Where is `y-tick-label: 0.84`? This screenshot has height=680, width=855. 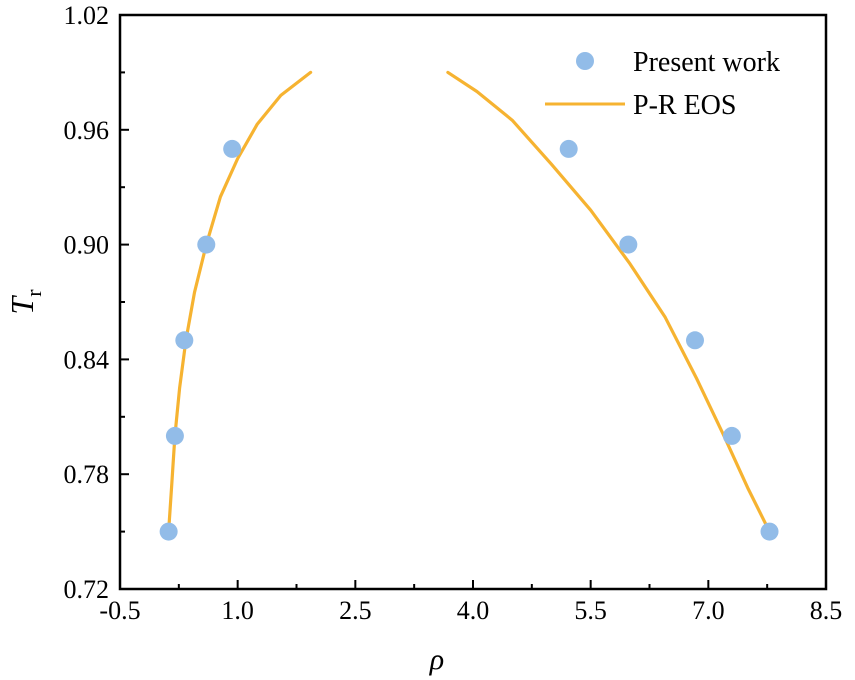 y-tick-label: 0.84 is located at coordinates (87, 359).